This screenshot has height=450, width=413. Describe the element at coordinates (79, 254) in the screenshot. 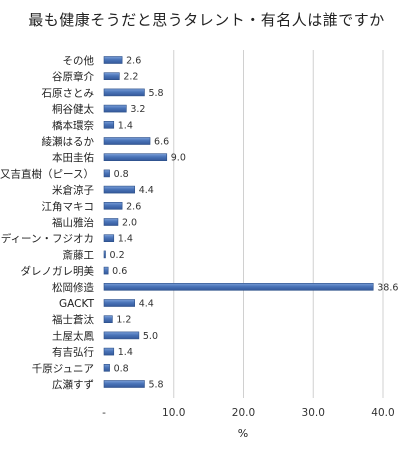

I see `category-label: 斎藤工` at that location.